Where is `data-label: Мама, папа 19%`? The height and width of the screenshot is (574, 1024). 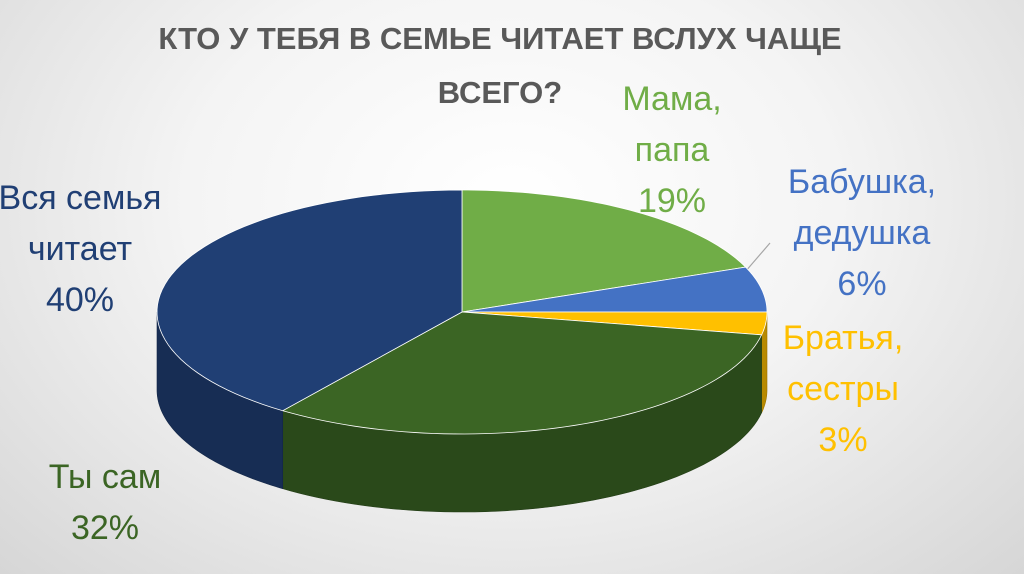 data-label: Мама, папа 19% is located at coordinates (672, 150).